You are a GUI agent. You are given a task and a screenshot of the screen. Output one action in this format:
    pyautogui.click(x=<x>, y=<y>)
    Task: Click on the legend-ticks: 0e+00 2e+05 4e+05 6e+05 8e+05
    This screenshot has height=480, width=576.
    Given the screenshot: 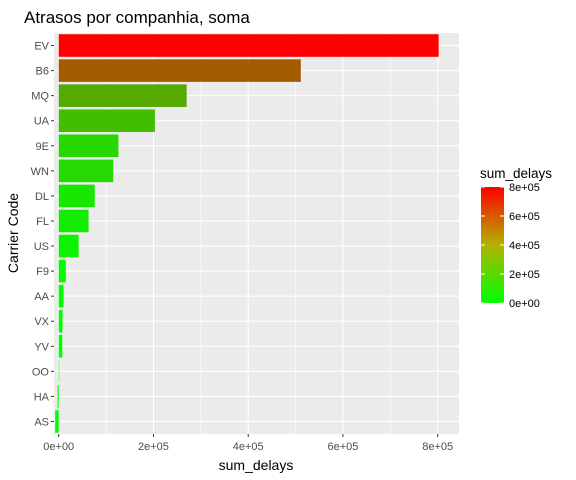 What is the action you would take?
    pyautogui.click(x=510, y=246)
    